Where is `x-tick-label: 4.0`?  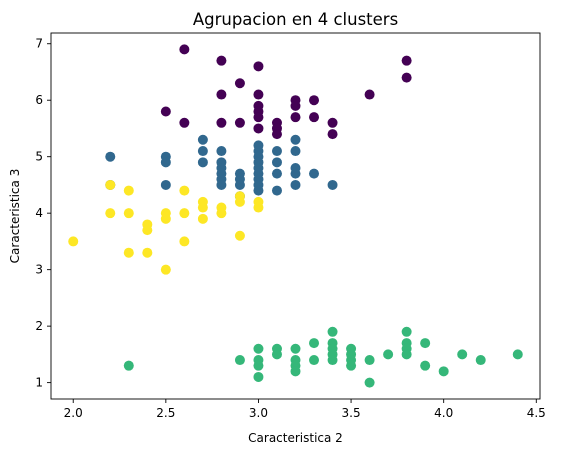 x-tick-label: 4.0 is located at coordinates (443, 413).